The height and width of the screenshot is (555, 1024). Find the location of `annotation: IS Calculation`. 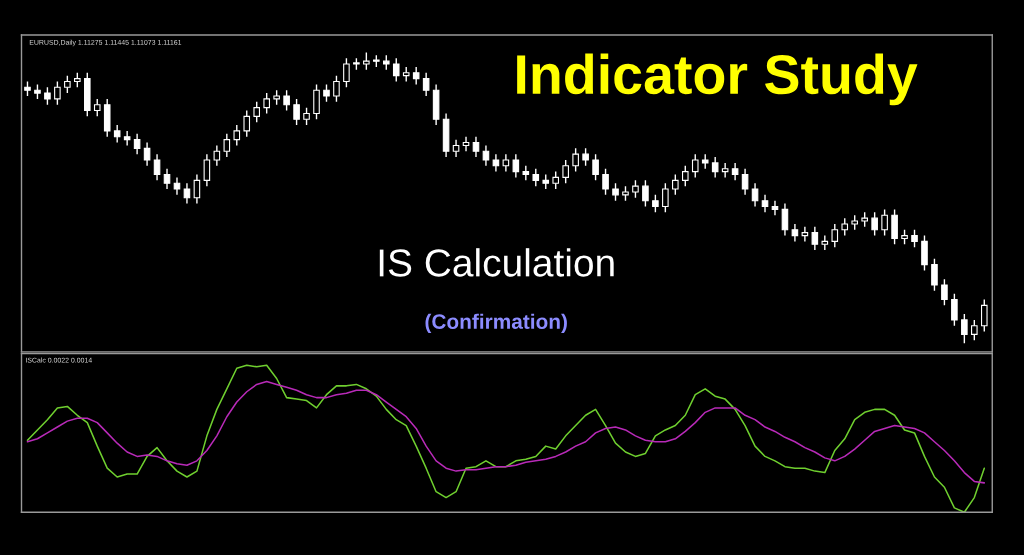

annotation: IS Calculation is located at coordinates (496, 262).